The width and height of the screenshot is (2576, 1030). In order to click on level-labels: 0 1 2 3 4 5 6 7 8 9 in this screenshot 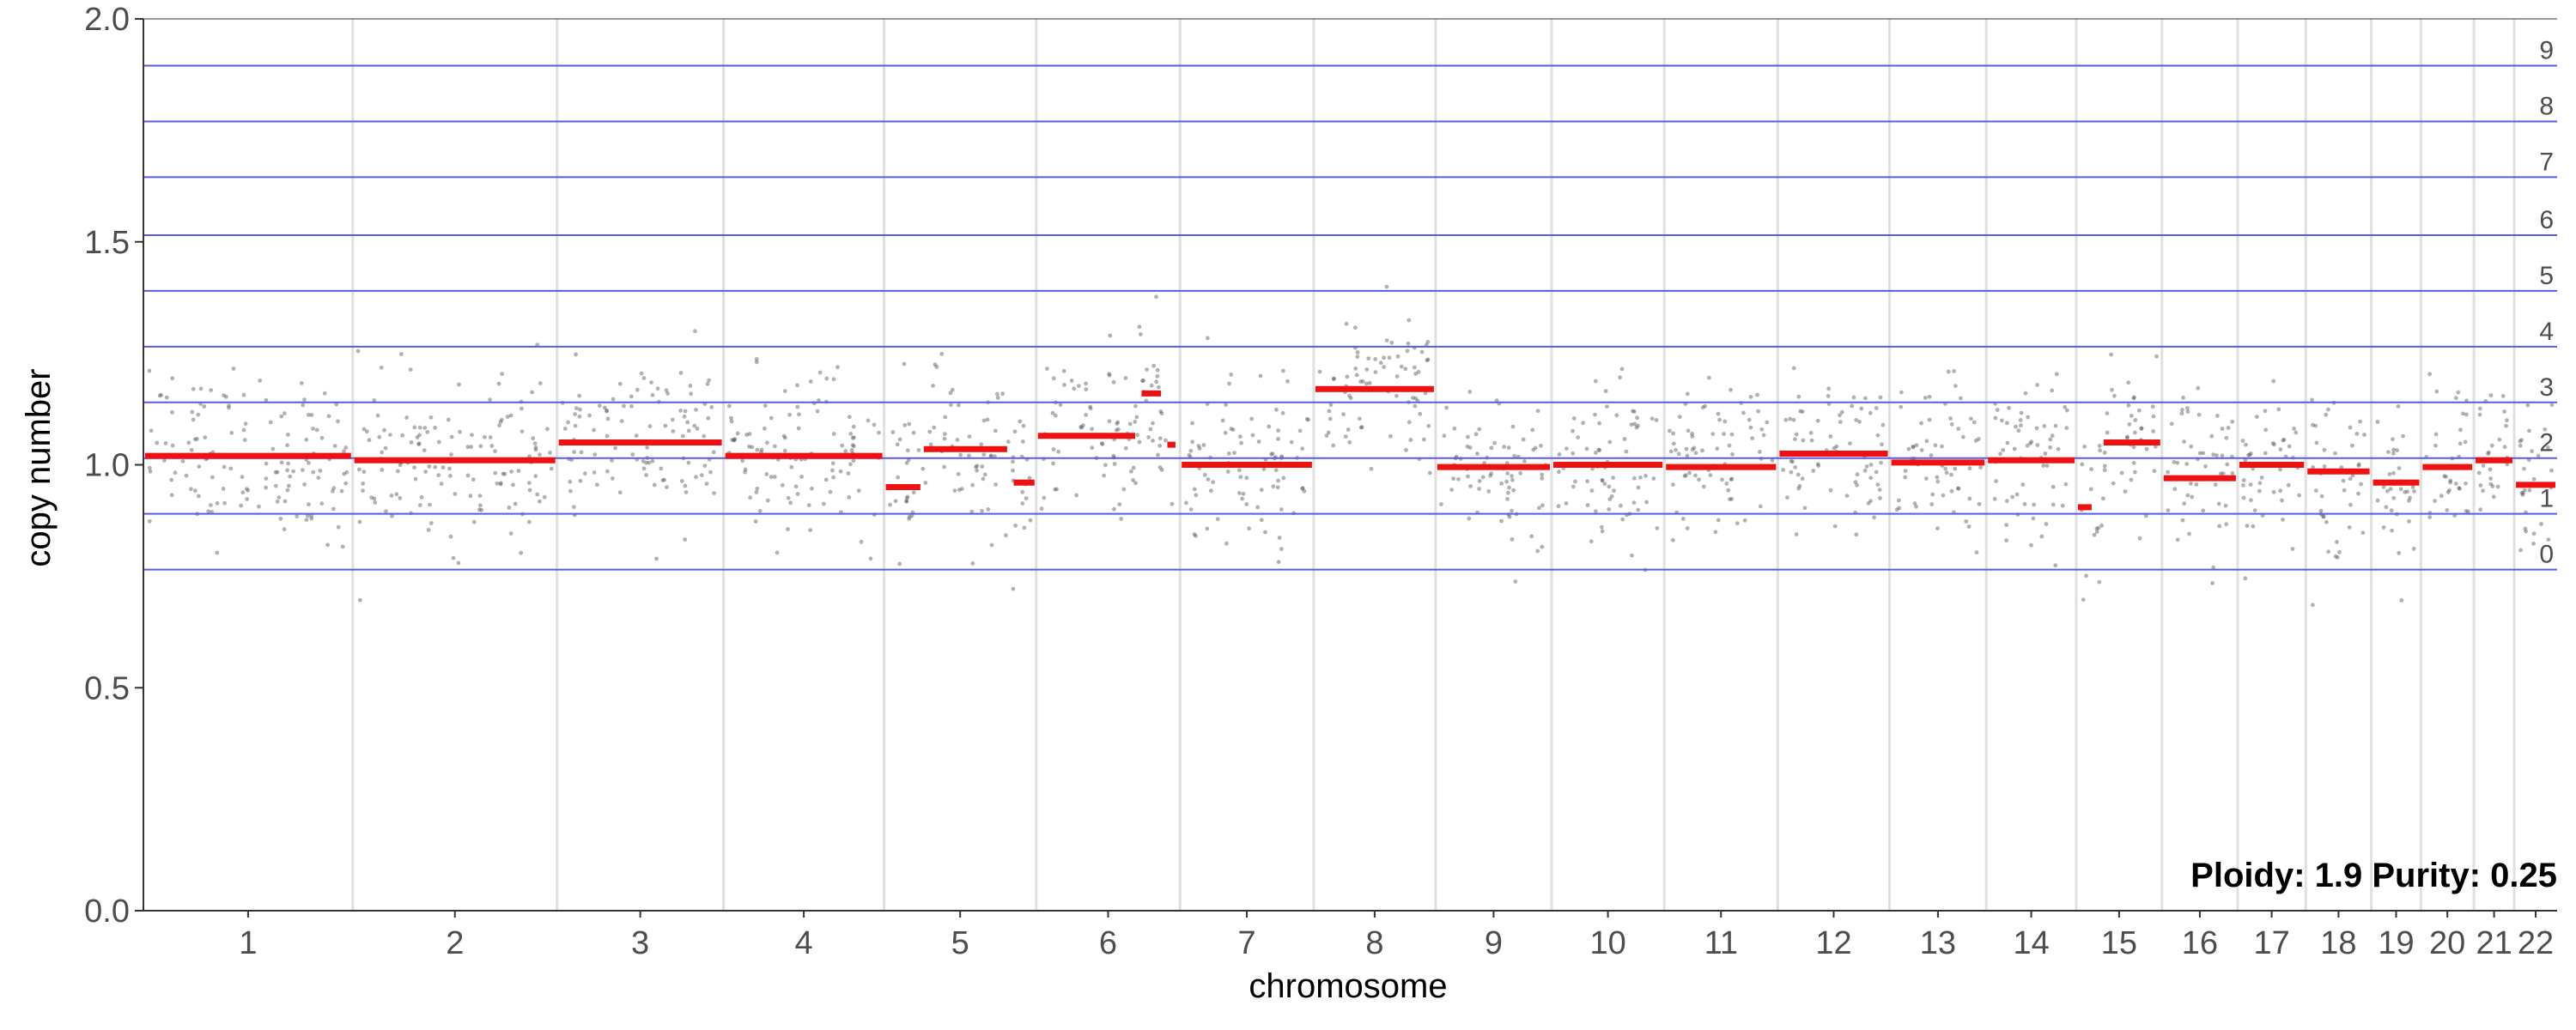, I will do `click(2546, 303)`.